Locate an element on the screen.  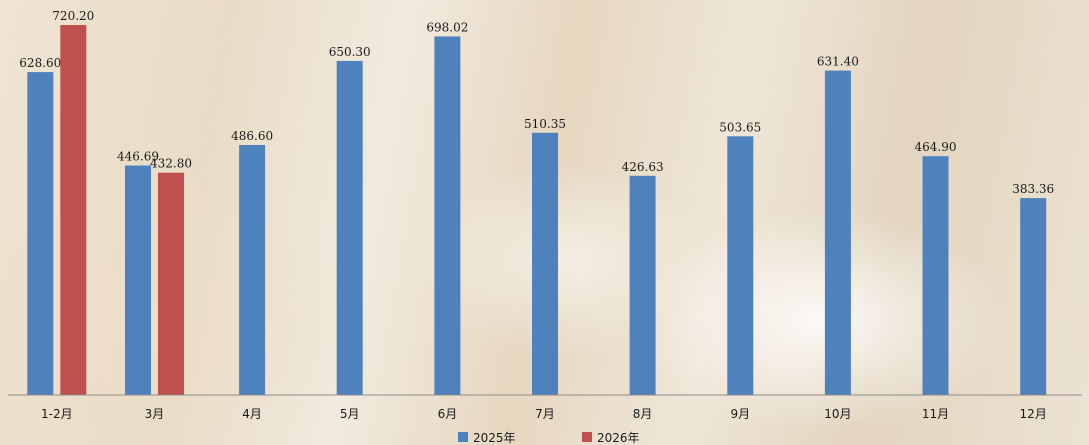
legend-label-0: 2025年 is located at coordinates (494, 438).